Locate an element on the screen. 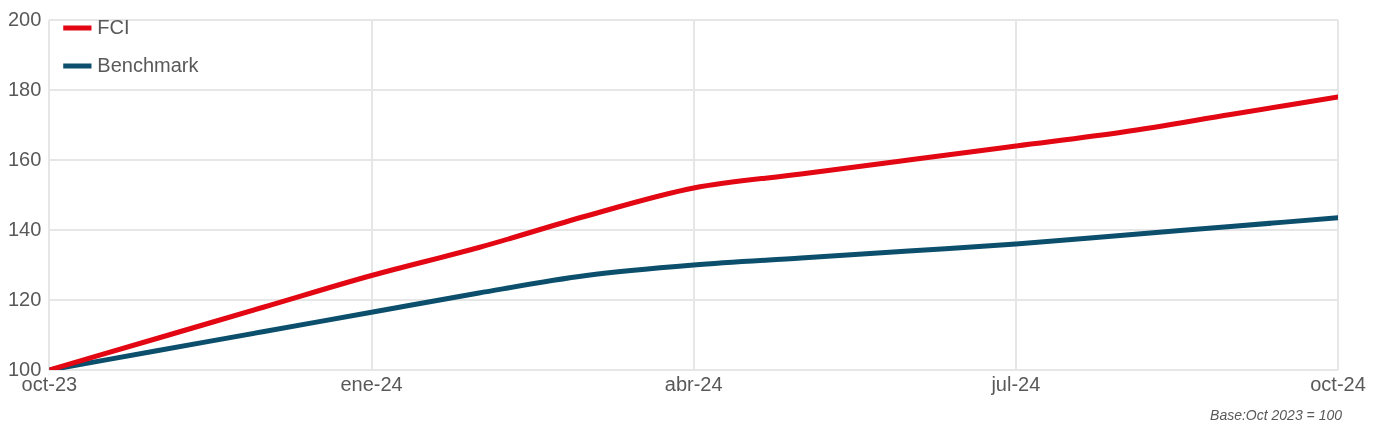 This screenshot has width=1374, height=425. y-tick-label: 120 is located at coordinates (24, 298).